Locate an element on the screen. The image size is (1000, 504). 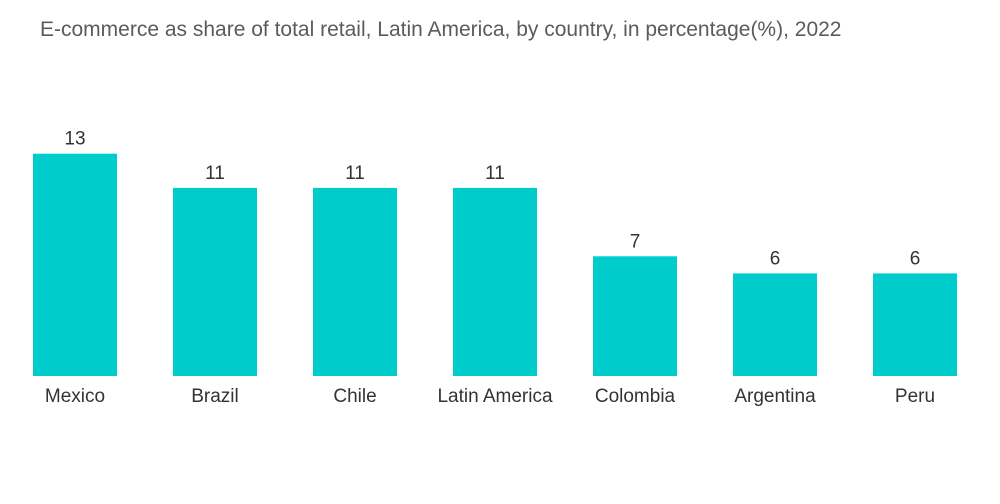
category-label-latin-america: Latin America is located at coordinates (495, 396).